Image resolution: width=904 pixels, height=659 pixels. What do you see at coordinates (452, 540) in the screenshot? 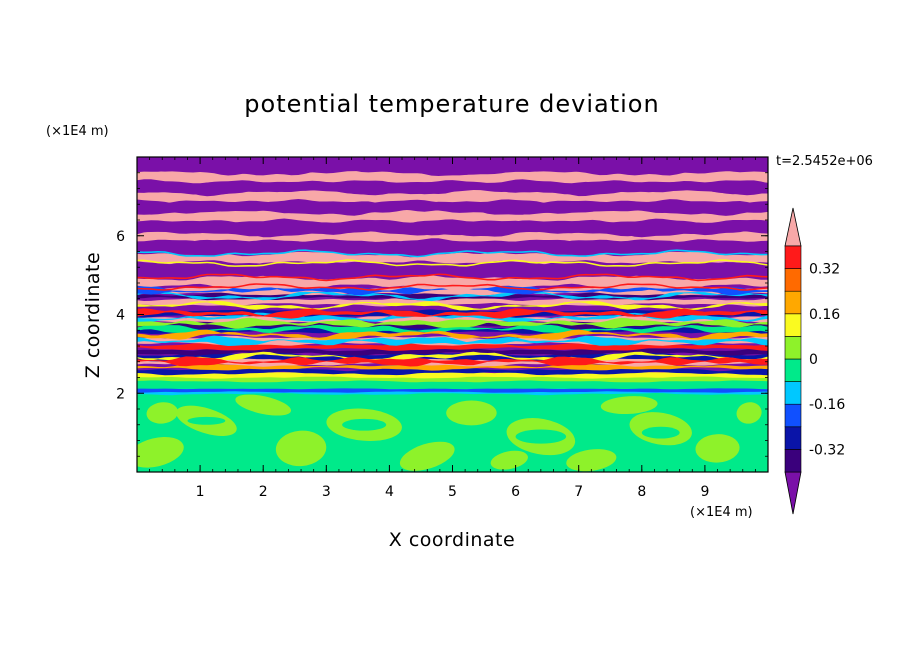
I see `x-axis-title: X coordinate` at bounding box center [452, 540].